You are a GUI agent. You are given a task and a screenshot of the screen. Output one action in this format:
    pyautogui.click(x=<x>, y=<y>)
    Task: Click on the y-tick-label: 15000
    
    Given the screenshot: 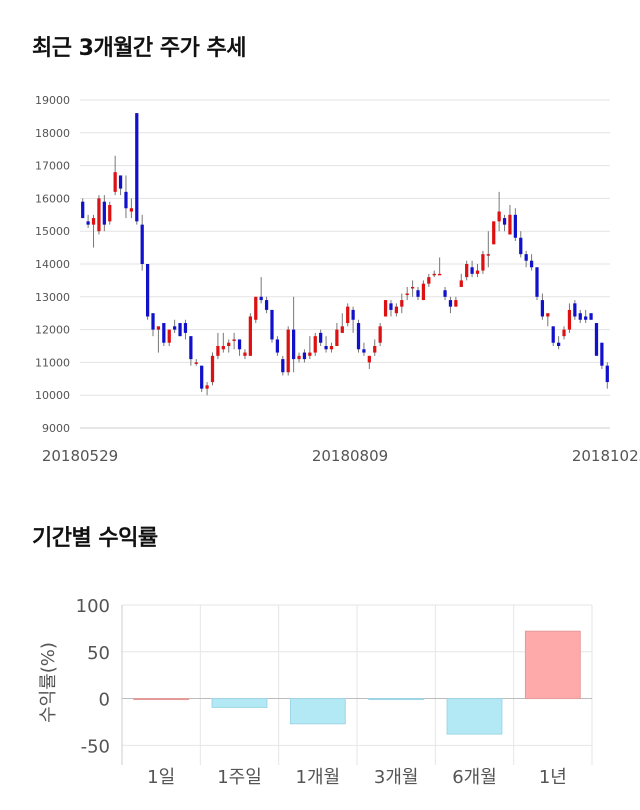 What is the action you would take?
    pyautogui.click(x=52, y=231)
    